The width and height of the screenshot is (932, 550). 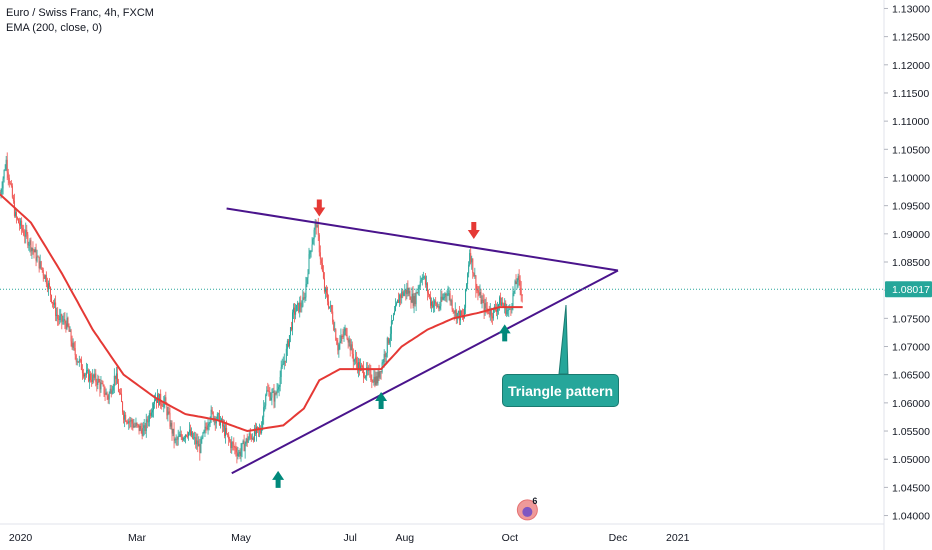 I want to click on time-tick-label: Aug, so click(x=404, y=538).